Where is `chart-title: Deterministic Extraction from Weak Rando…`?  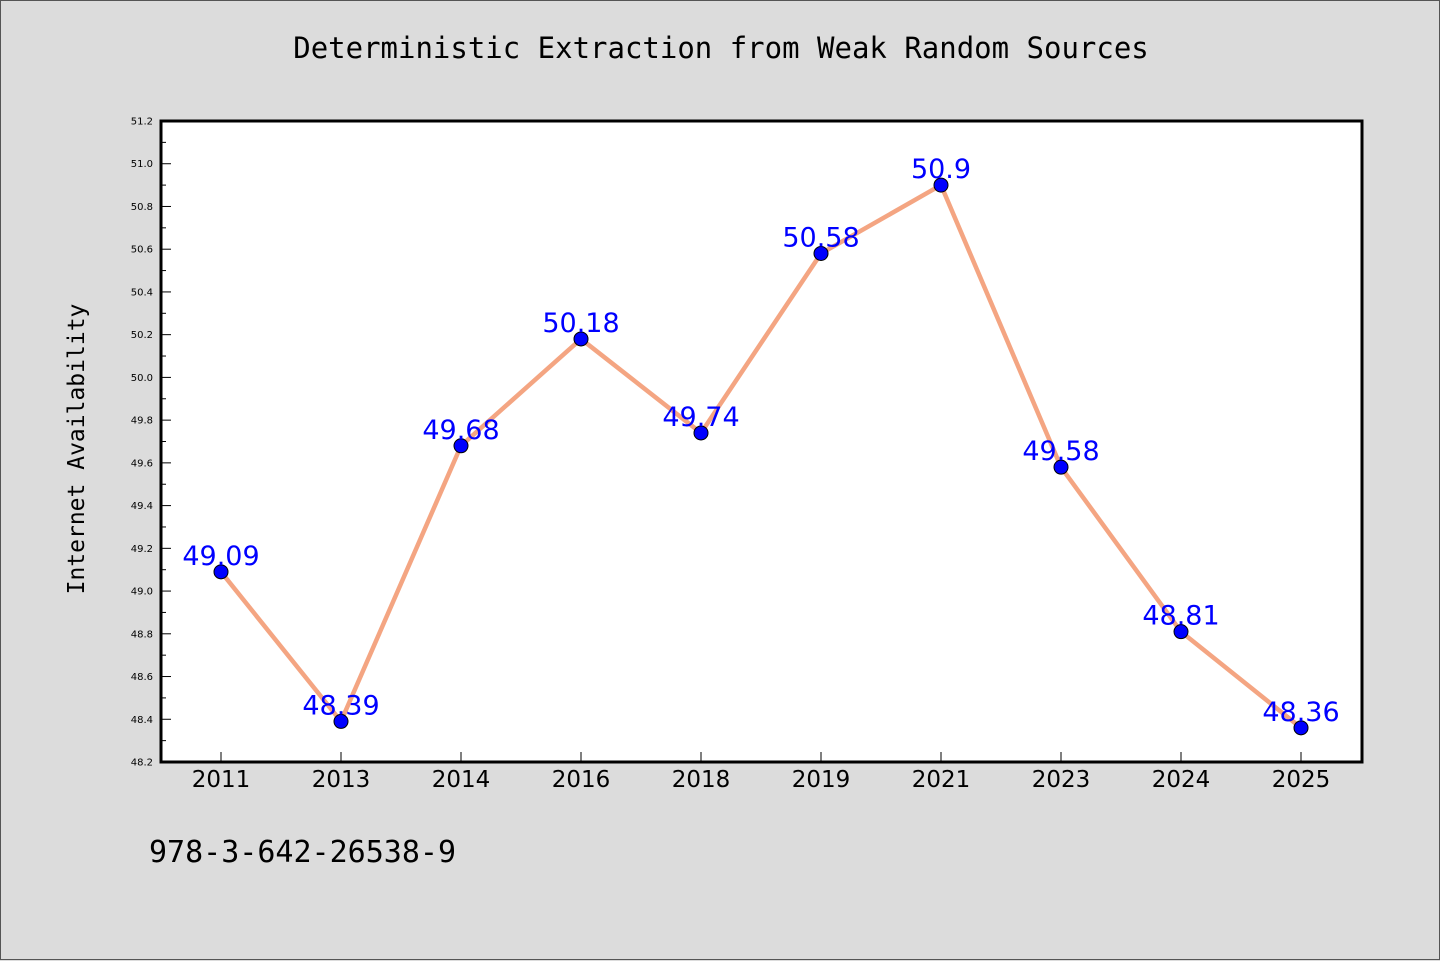
chart-title: Deterministic Extraction from Weak Rando… is located at coordinates (721, 48).